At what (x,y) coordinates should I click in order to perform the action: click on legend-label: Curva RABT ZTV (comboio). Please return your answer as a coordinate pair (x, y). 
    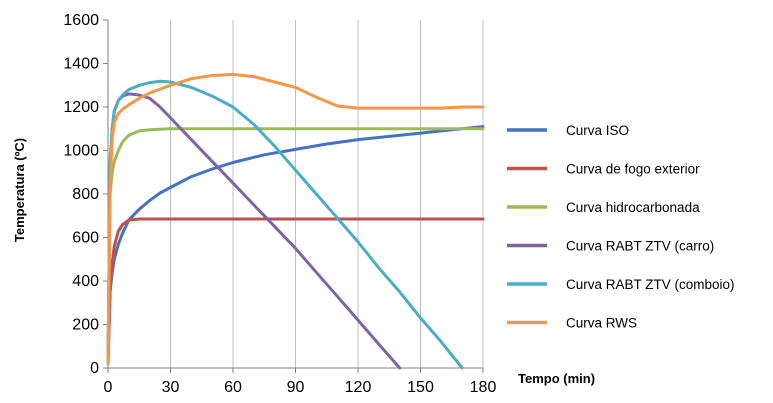
    Looking at the image, I should click on (650, 284).